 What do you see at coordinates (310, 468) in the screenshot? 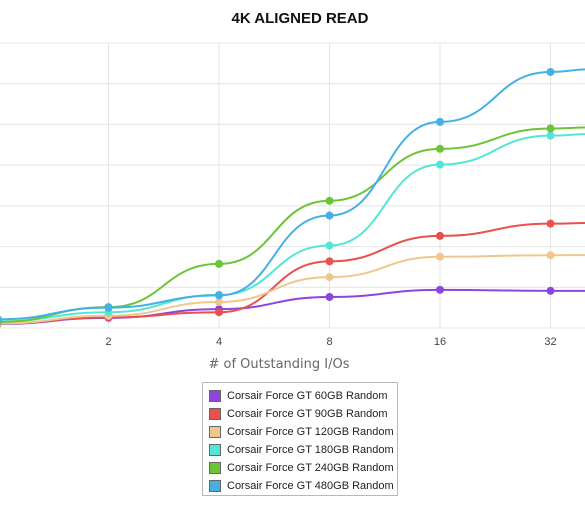
I see `legend-label: Corsair Force GT 240GB Random` at bounding box center [310, 468].